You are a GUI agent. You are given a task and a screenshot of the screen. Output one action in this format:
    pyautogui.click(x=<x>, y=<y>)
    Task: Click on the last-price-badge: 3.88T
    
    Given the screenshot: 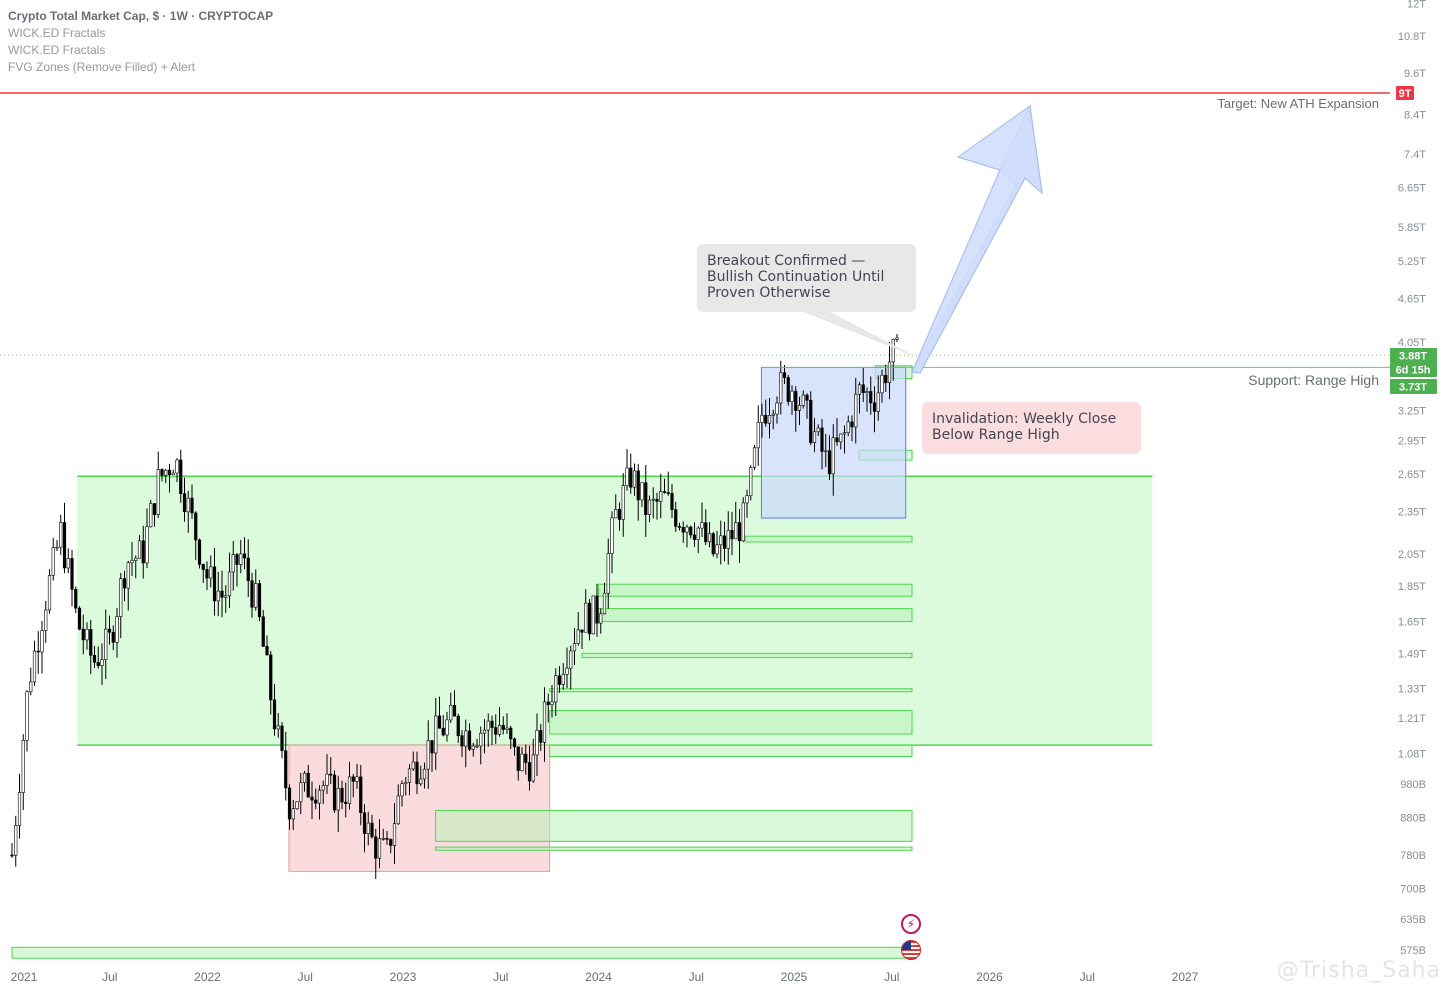 What is the action you would take?
    pyautogui.click(x=1413, y=357)
    